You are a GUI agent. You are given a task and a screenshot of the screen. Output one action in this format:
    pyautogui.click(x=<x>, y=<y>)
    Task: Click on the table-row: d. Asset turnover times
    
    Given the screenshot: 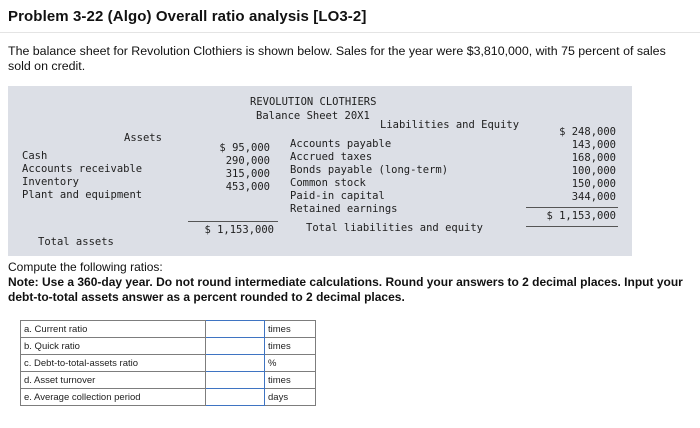 What is the action you would take?
    pyautogui.click(x=168, y=380)
    